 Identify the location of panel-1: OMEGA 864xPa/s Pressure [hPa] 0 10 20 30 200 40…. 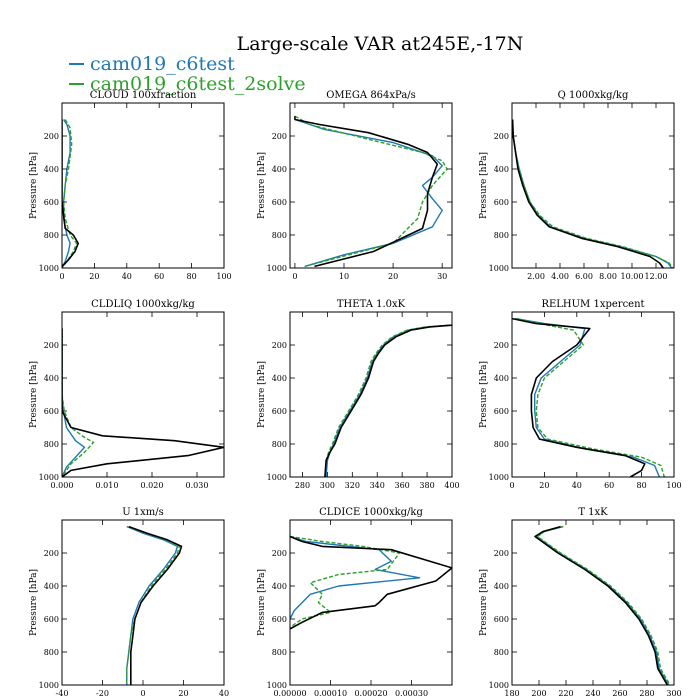
(355, 185).